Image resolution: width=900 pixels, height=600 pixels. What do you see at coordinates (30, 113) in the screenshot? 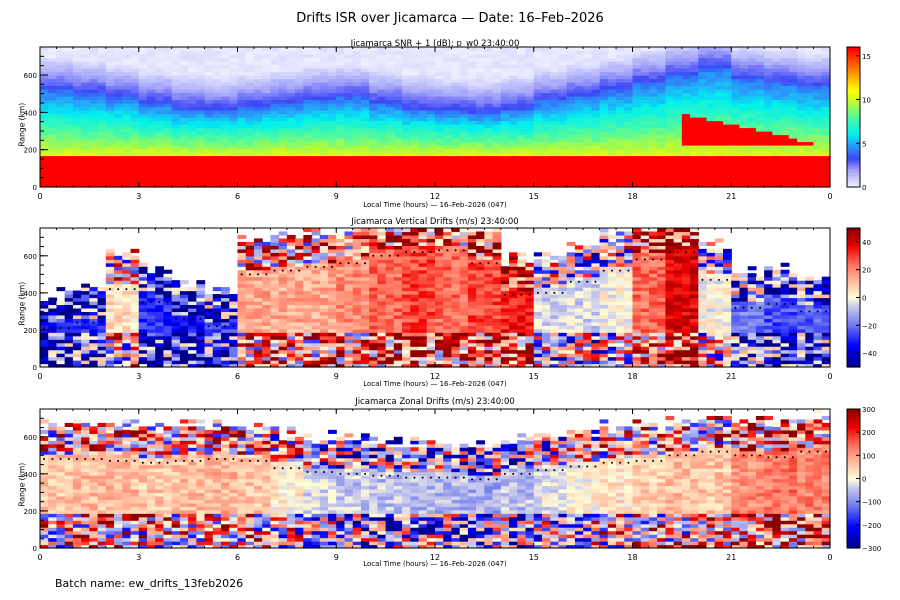
I see `y-tick-label: 400` at bounding box center [30, 113].